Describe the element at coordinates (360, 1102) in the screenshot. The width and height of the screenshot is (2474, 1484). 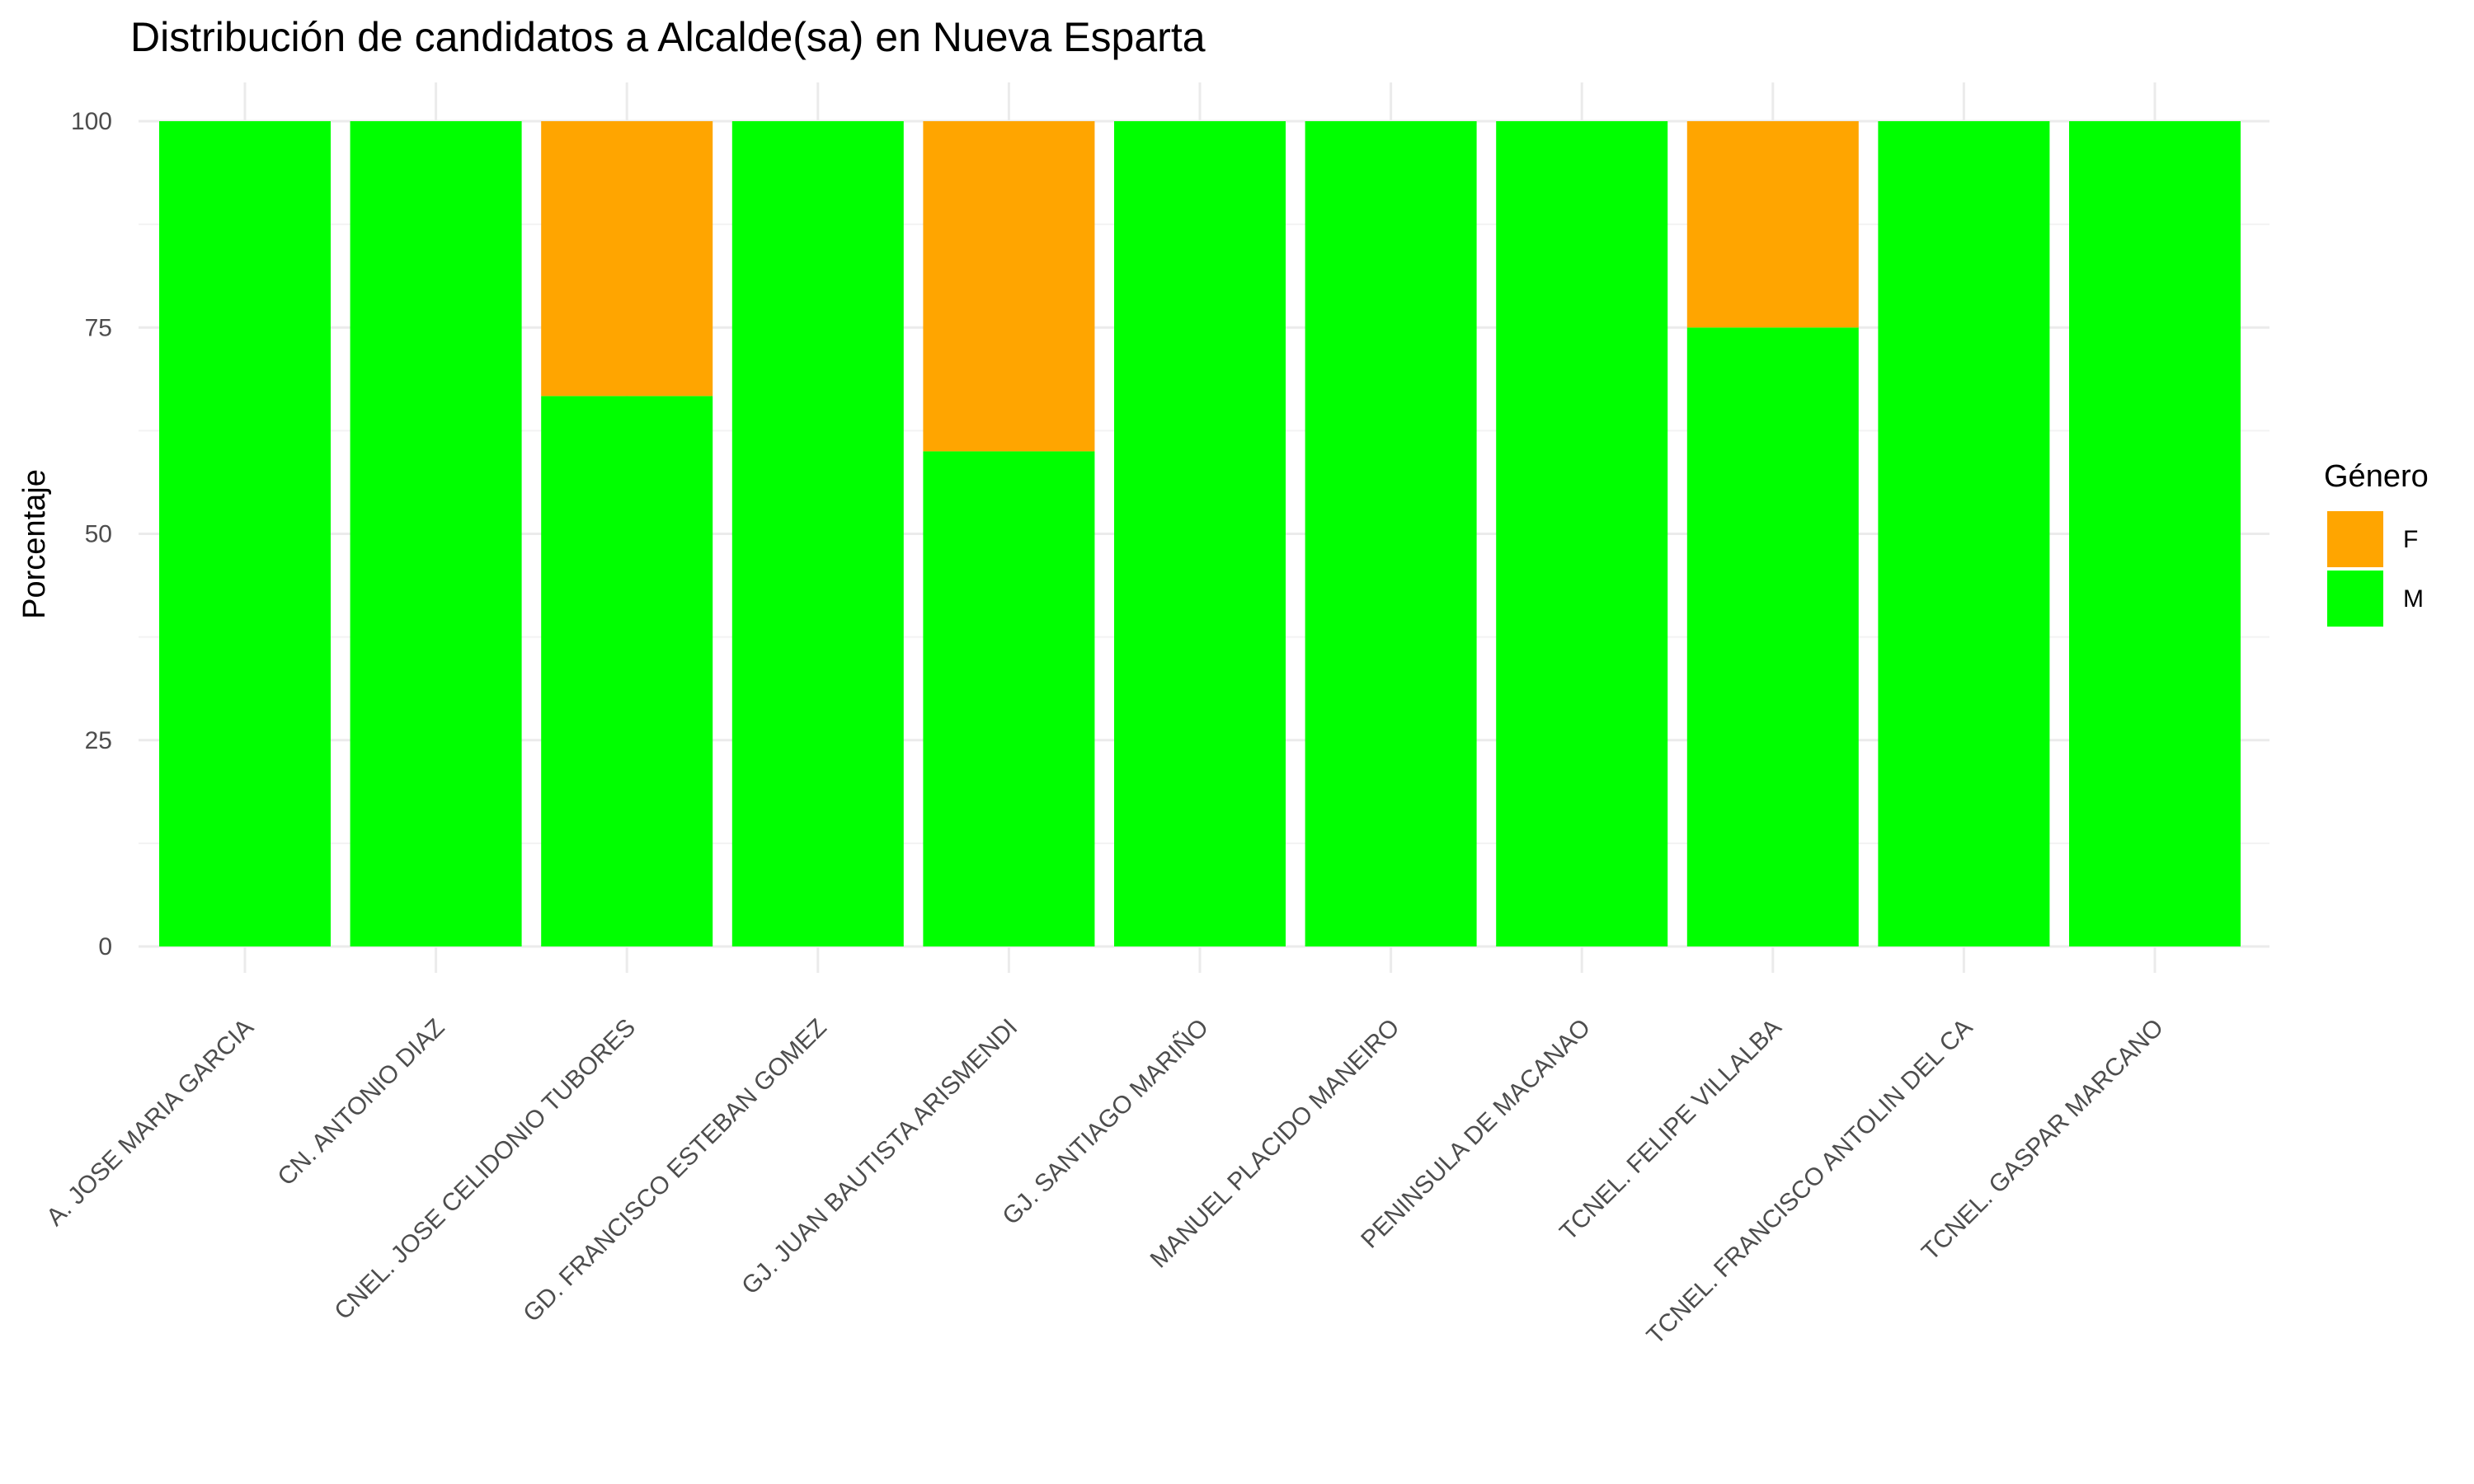
I see `x-tick-label: CN. ANTONIO DIAZ` at that location.